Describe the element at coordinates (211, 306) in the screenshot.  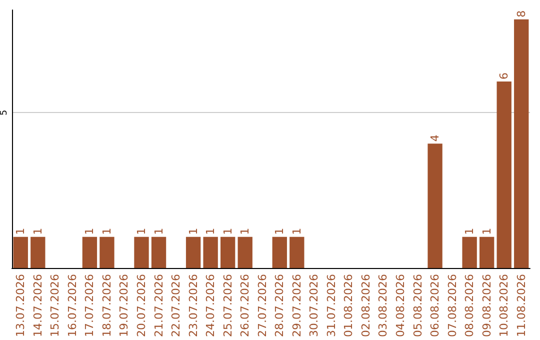
I see `x-tick-label: 24.07.2026` at that location.